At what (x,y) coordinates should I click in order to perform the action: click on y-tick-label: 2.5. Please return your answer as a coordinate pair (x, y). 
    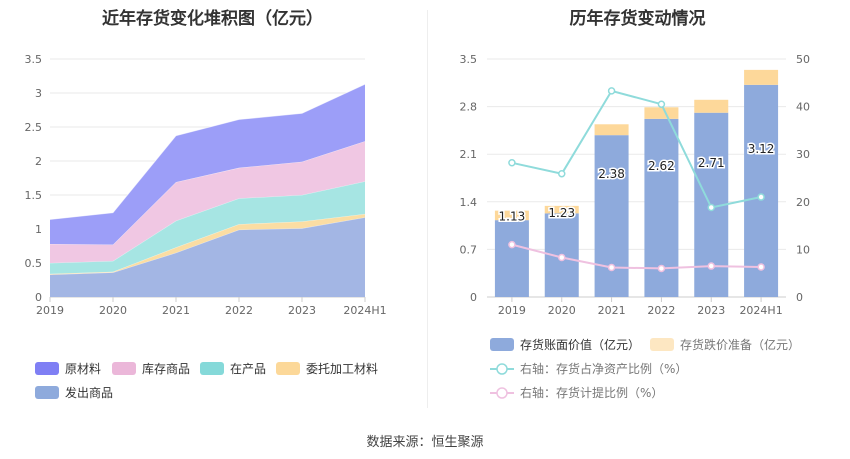
    Looking at the image, I should click on (34, 127).